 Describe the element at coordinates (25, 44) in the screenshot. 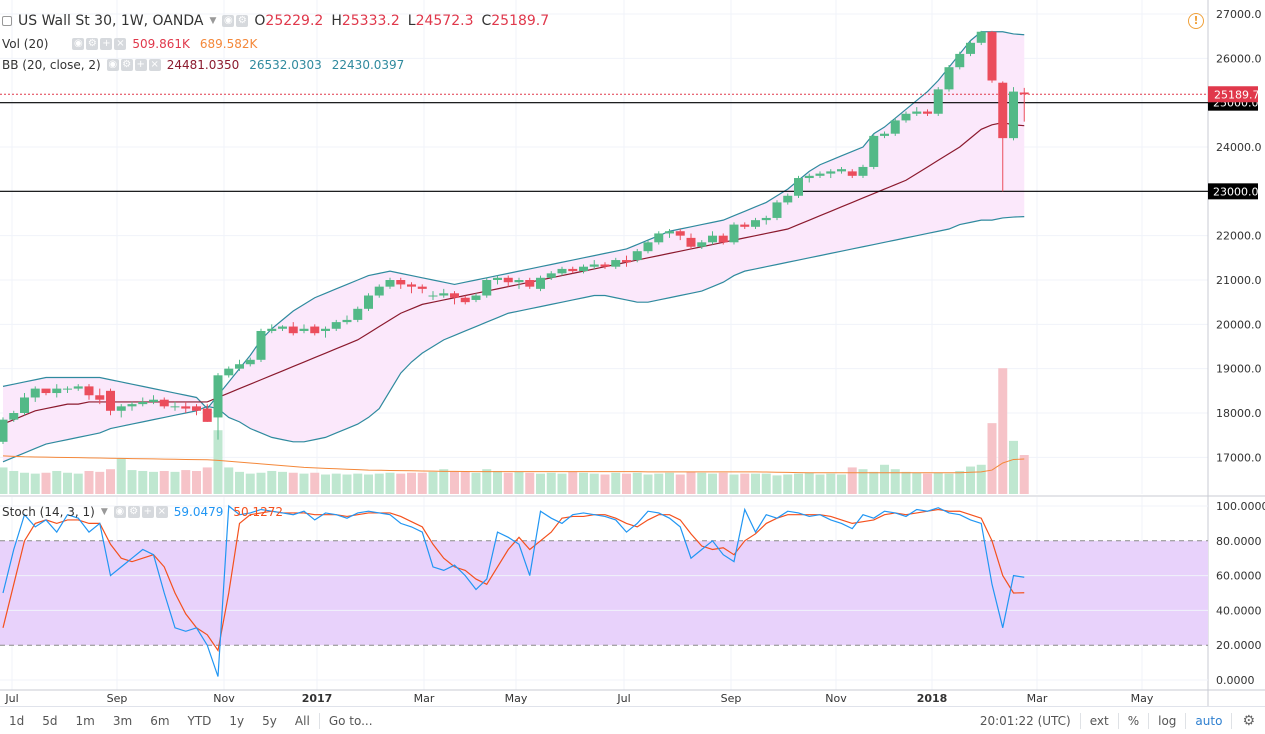

I see `vol-label: Vol (20)` at that location.